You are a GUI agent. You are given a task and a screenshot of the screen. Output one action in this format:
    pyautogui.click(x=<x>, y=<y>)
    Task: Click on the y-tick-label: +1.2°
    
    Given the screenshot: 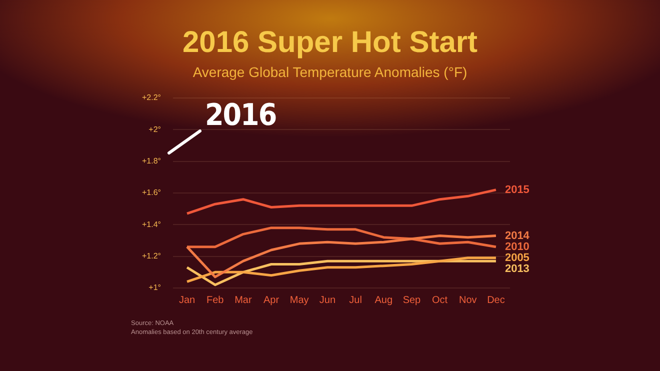 What is the action you would take?
    pyautogui.click(x=151, y=256)
    